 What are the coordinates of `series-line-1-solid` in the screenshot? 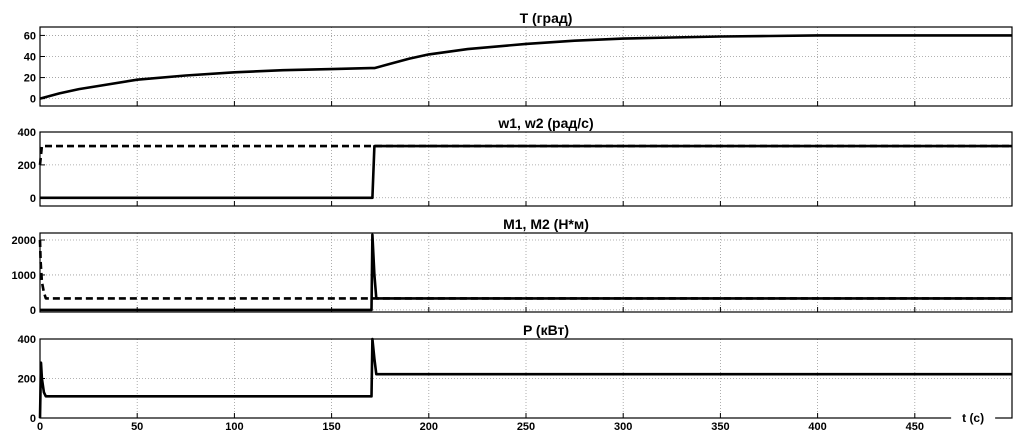 It's located at (525, 67).